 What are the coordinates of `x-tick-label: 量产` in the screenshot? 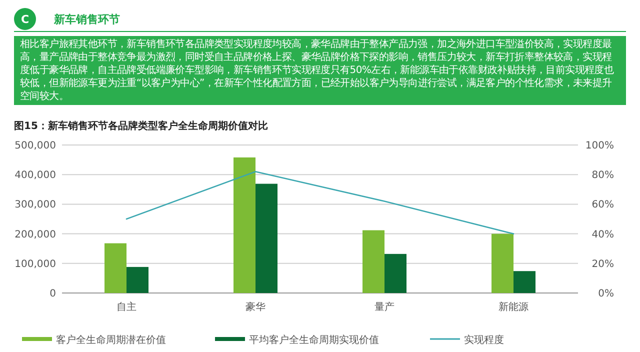 It's located at (384, 307).